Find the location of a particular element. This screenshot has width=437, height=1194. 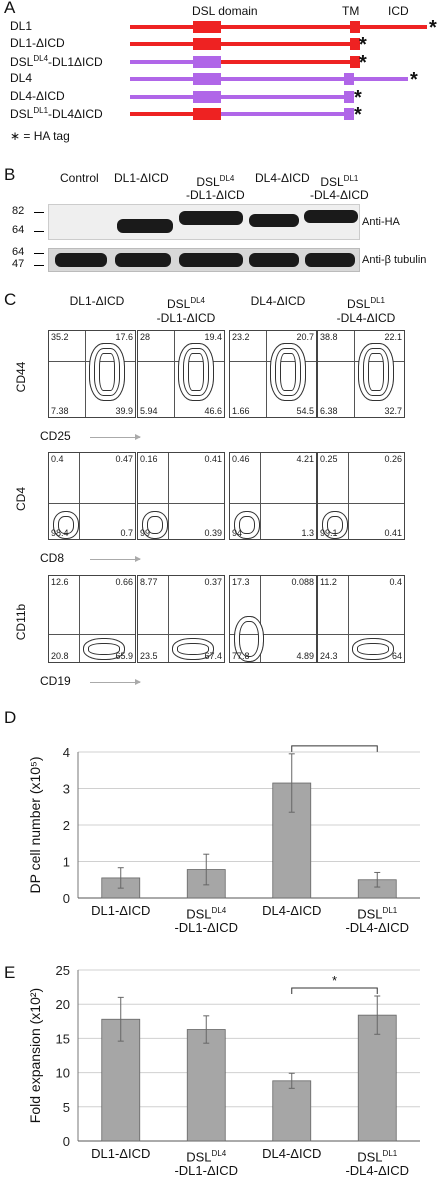

facs-quadrant-value: 23.2 is located at coordinates (241, 337).